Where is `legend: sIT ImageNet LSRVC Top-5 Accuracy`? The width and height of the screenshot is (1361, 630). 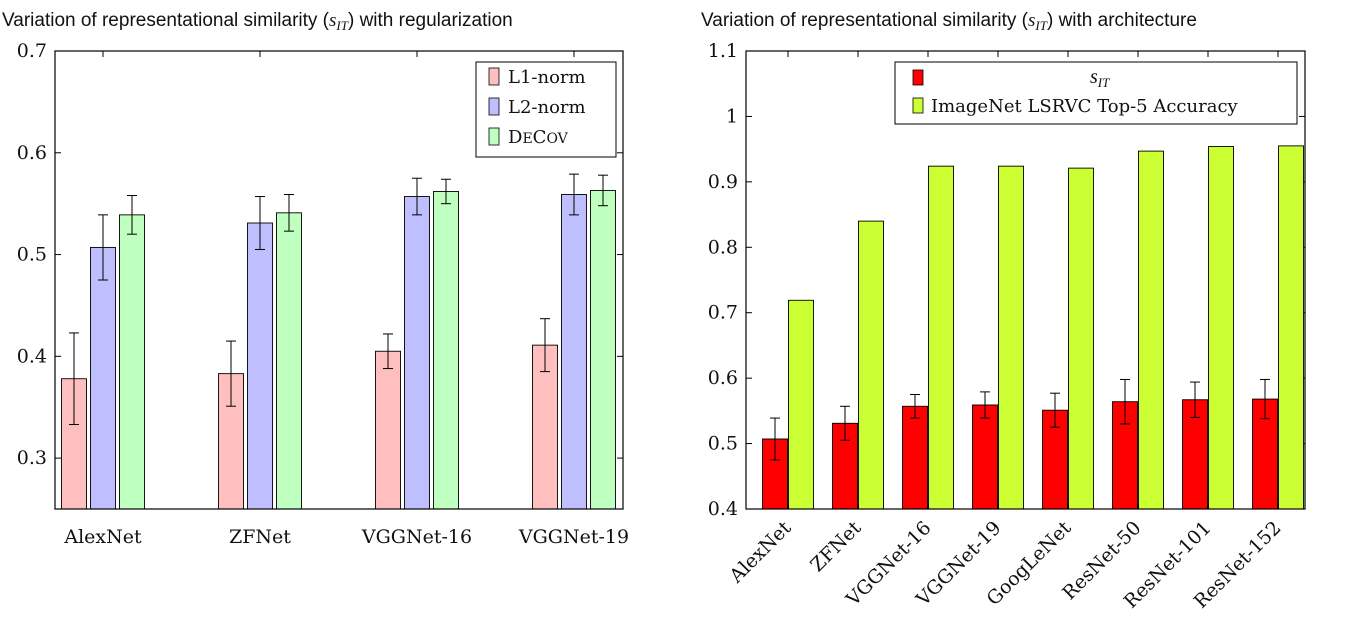
legend: sIT ImageNet LSRVC Top-5 Accuracy is located at coordinates (1096, 93).